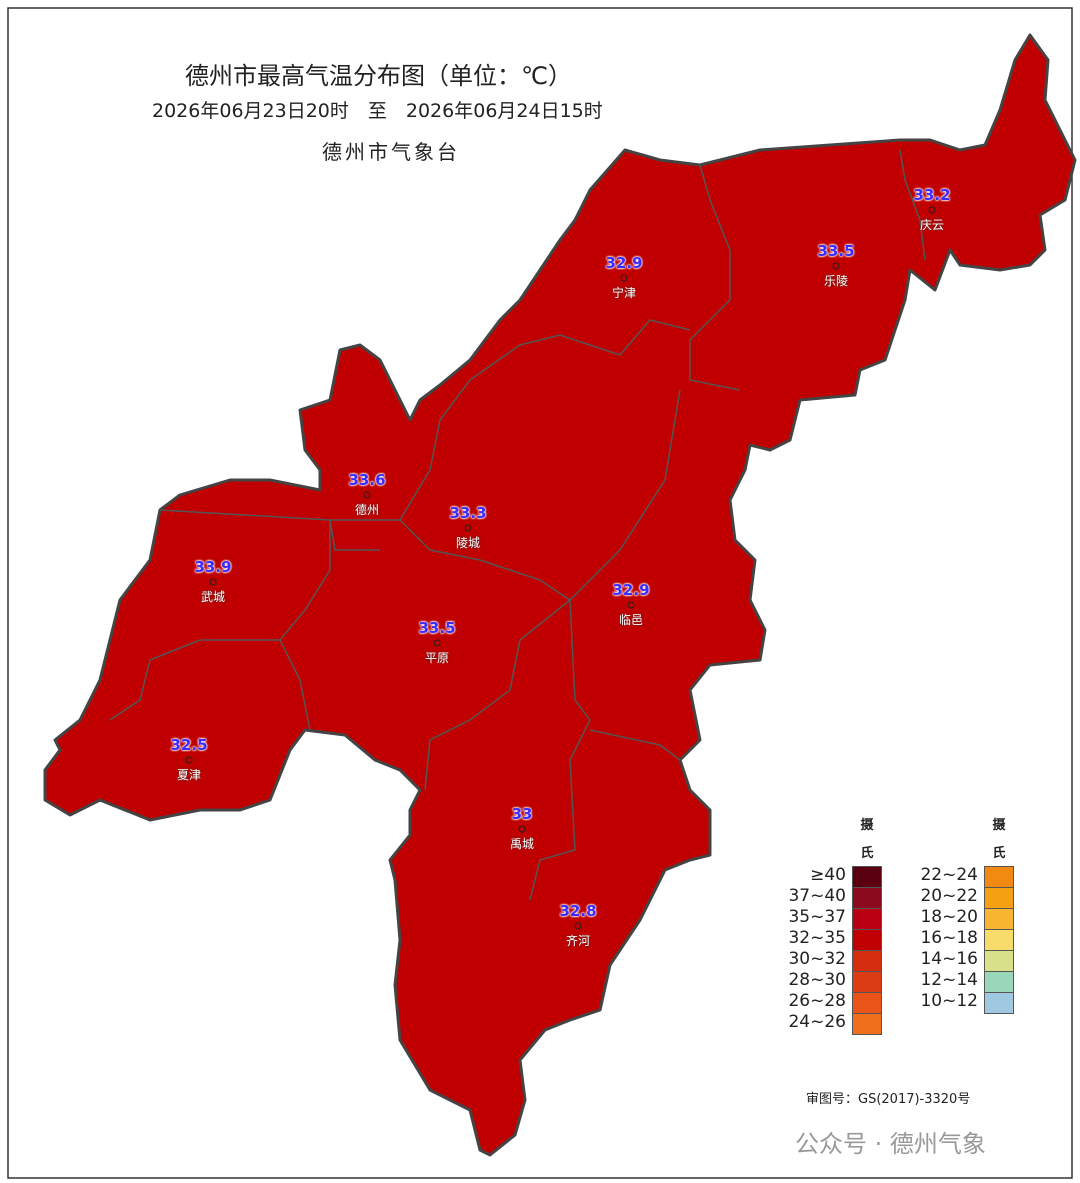 The width and height of the screenshot is (1080, 1183). Describe the element at coordinates (189, 745) in the screenshot. I see `station-value: 32.5` at that location.